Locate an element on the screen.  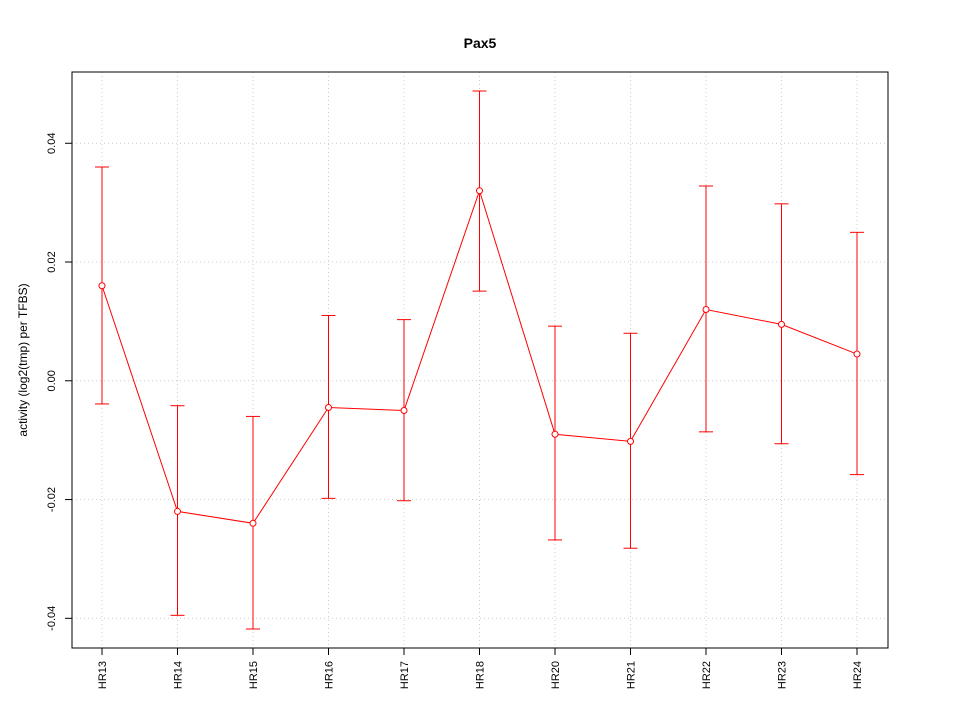
x-tick-label: HR15 is located at coordinates (254, 675).